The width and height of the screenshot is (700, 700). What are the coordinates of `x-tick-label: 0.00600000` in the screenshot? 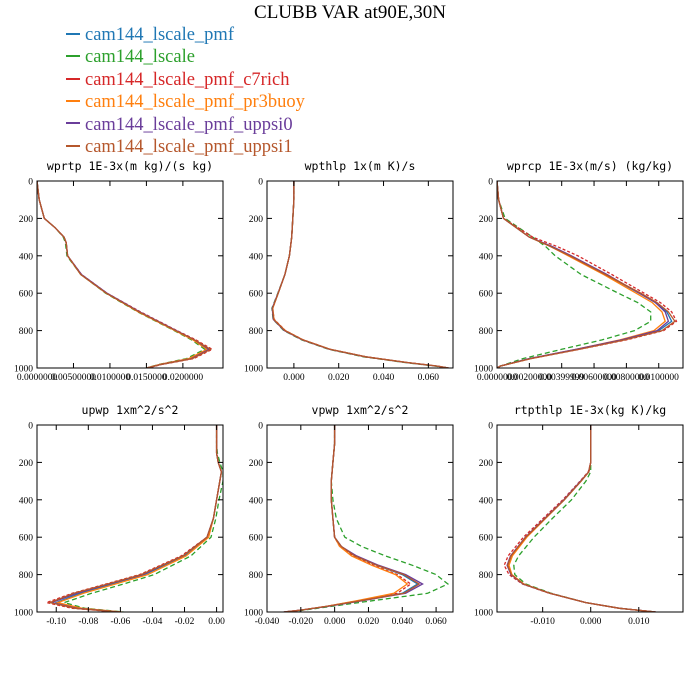 It's located at (593, 378).